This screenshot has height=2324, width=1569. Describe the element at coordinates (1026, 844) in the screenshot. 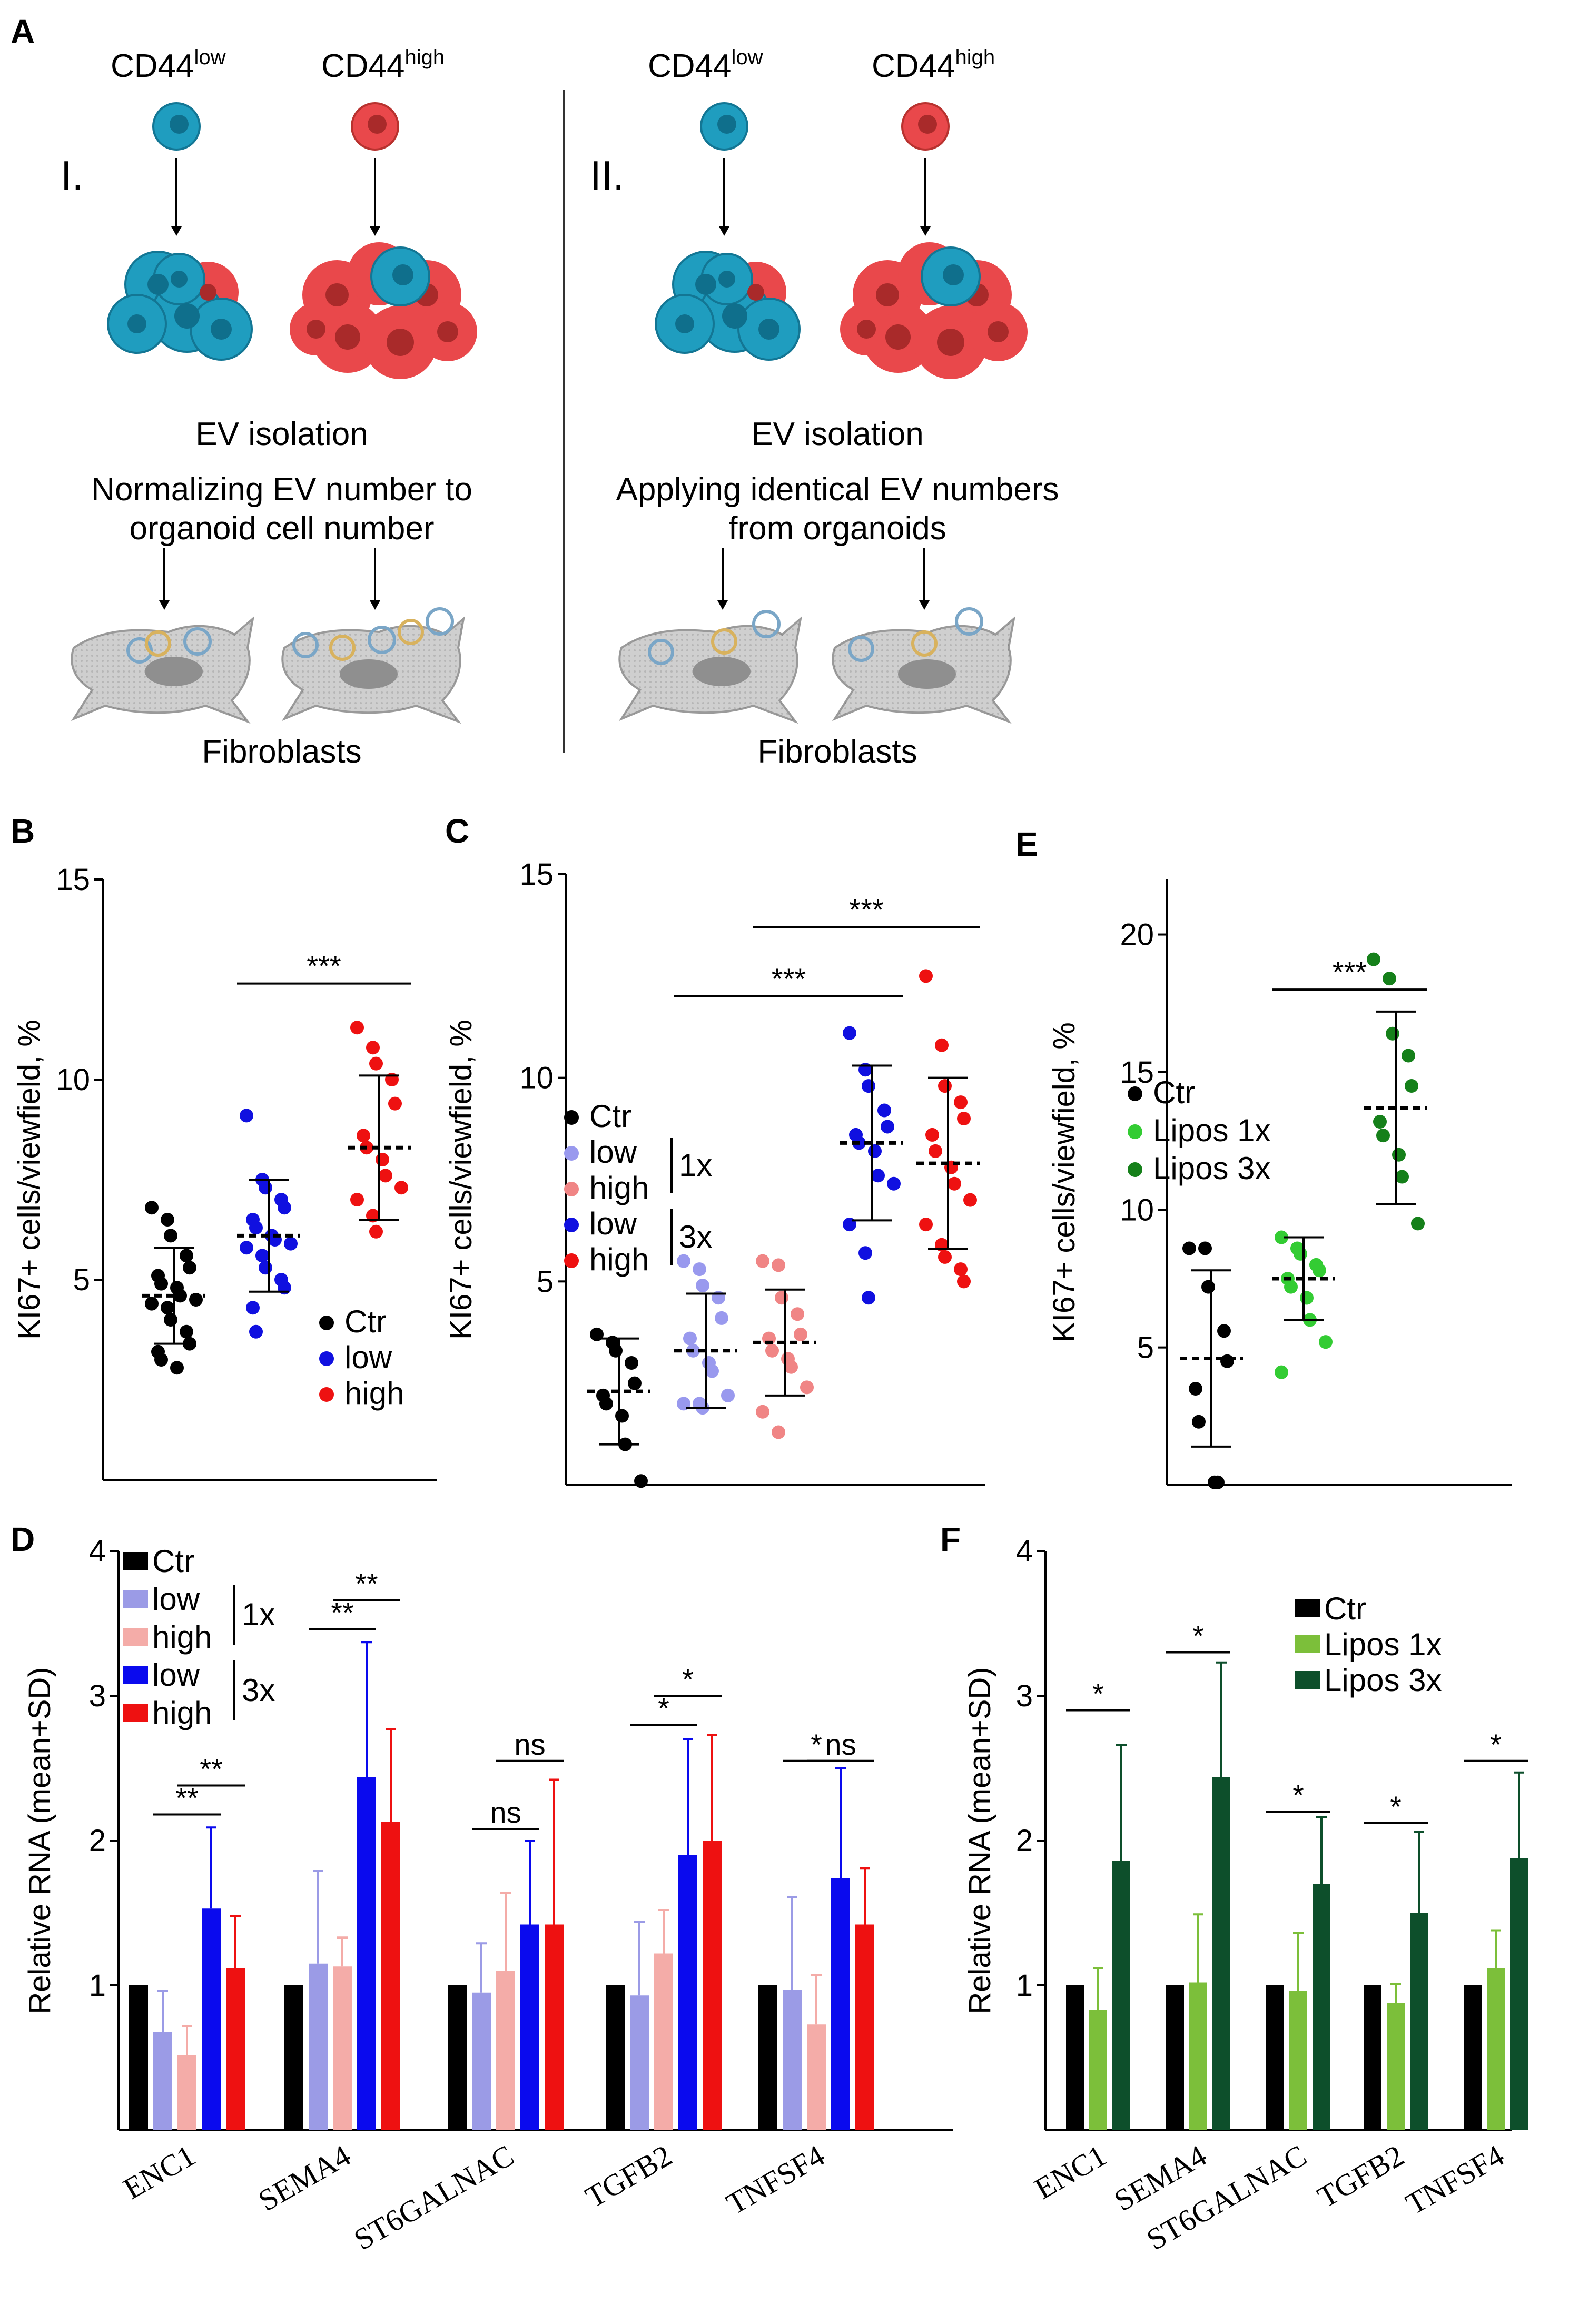

I see `panel-letter-e: E` at that location.